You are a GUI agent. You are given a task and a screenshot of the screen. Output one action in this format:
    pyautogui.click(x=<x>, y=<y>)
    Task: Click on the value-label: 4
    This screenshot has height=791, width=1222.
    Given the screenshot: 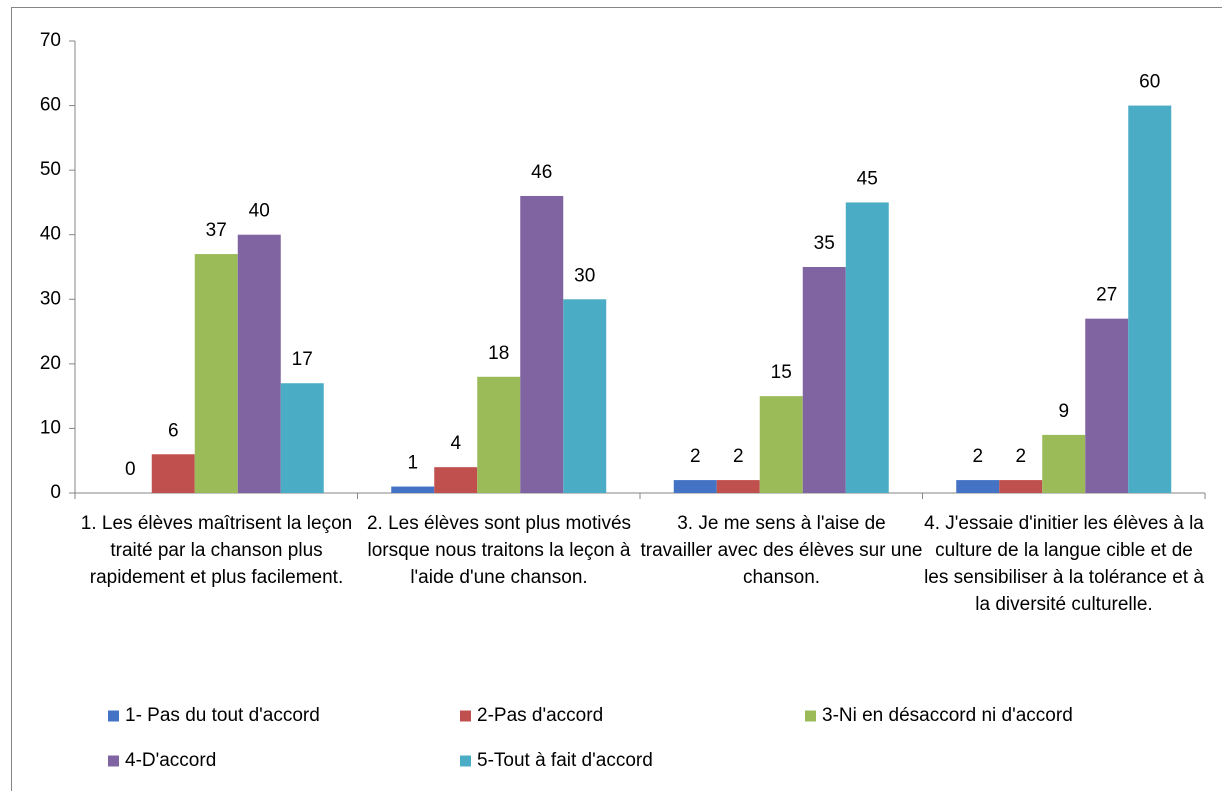 What is the action you would take?
    pyautogui.click(x=455, y=443)
    